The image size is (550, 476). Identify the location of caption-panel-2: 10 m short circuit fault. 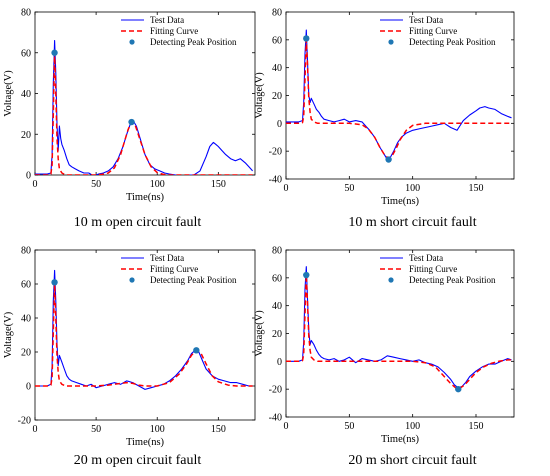
(412, 222).